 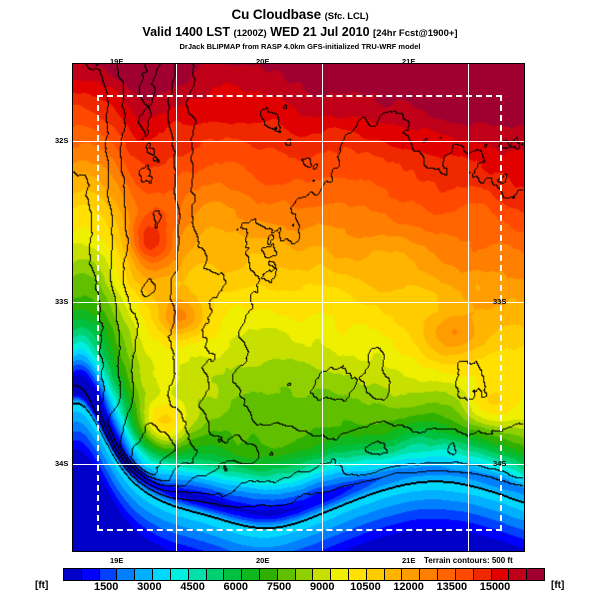 What do you see at coordinates (62, 463) in the screenshot?
I see `axis-label-lat-left-2: 34S` at bounding box center [62, 463].